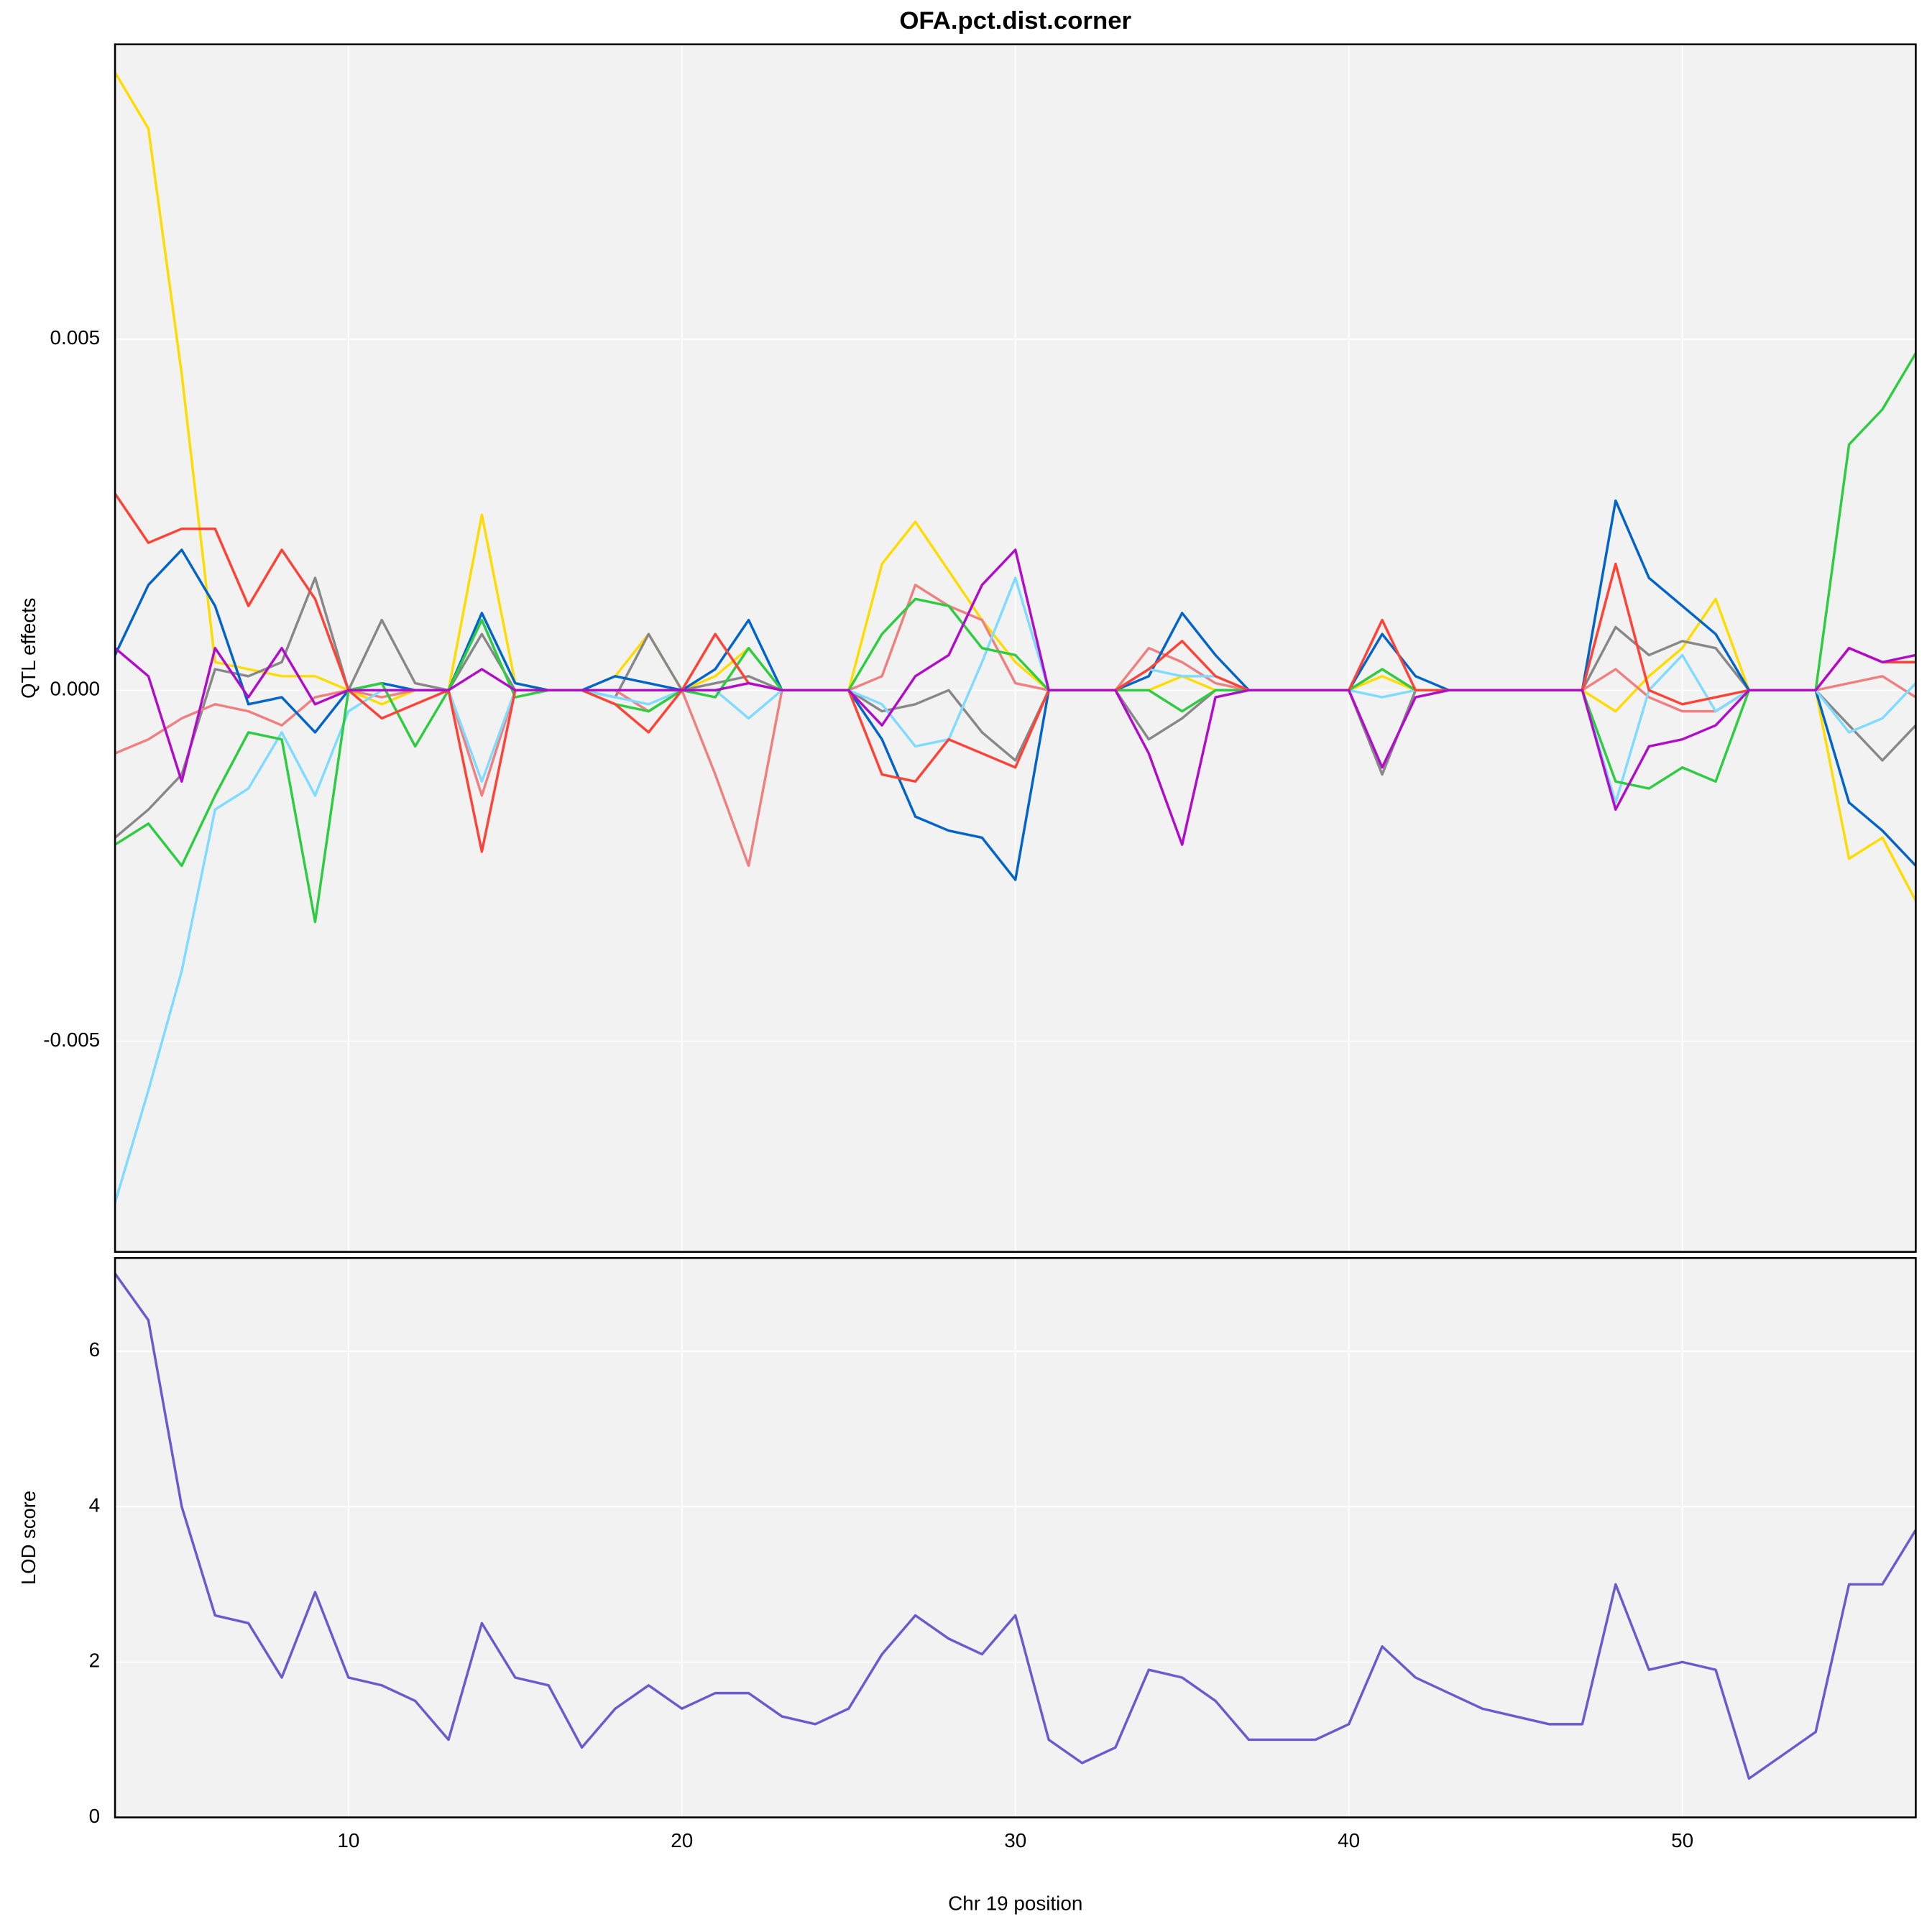  What do you see at coordinates (1015, 1840) in the screenshot?
I see `x-tick-label: 30` at bounding box center [1015, 1840].